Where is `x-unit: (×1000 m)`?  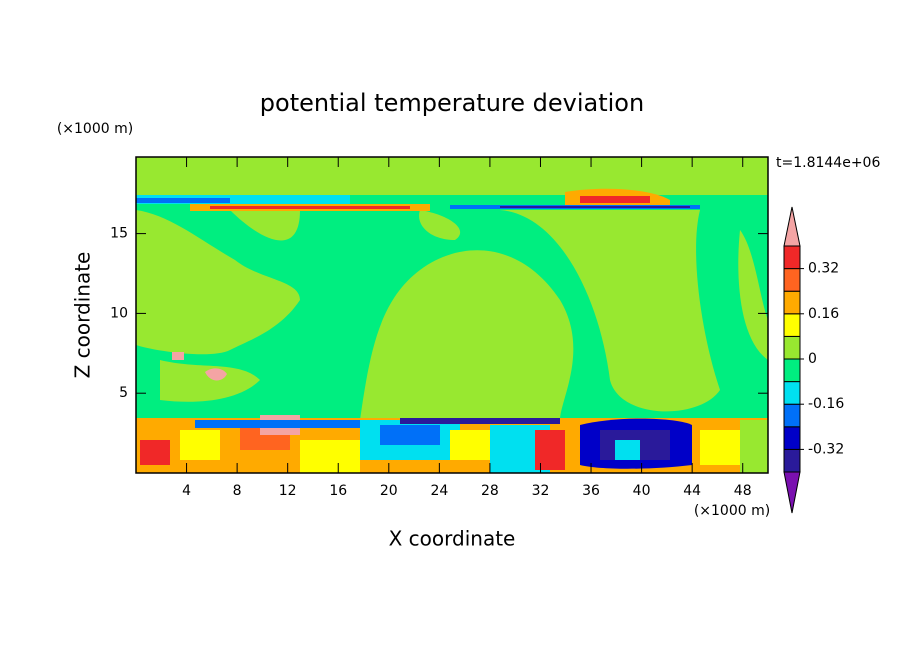 x-unit: (×1000 m) is located at coordinates (732, 511).